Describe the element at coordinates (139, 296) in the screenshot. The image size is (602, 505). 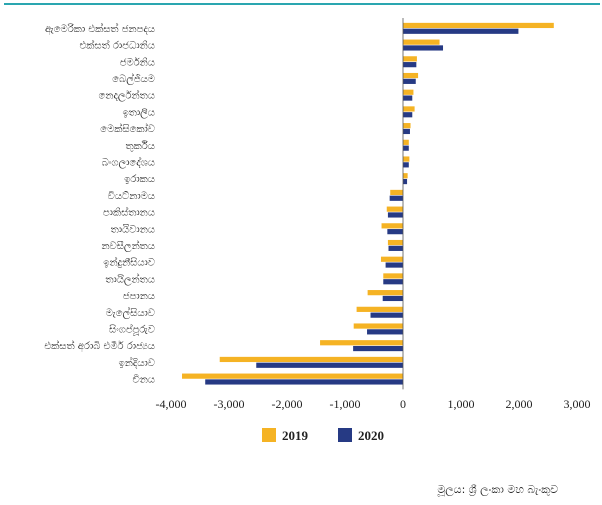
I see `category-label: ජපානය` at that location.